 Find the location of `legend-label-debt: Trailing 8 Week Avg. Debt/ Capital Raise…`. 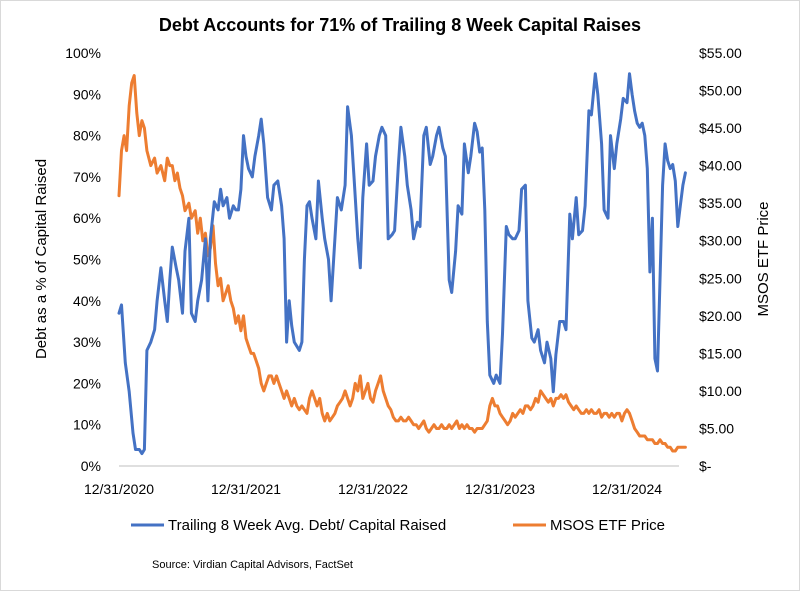

legend-label-debt: Trailing 8 Week Avg. Debt/ Capital Raise… is located at coordinates (307, 525).